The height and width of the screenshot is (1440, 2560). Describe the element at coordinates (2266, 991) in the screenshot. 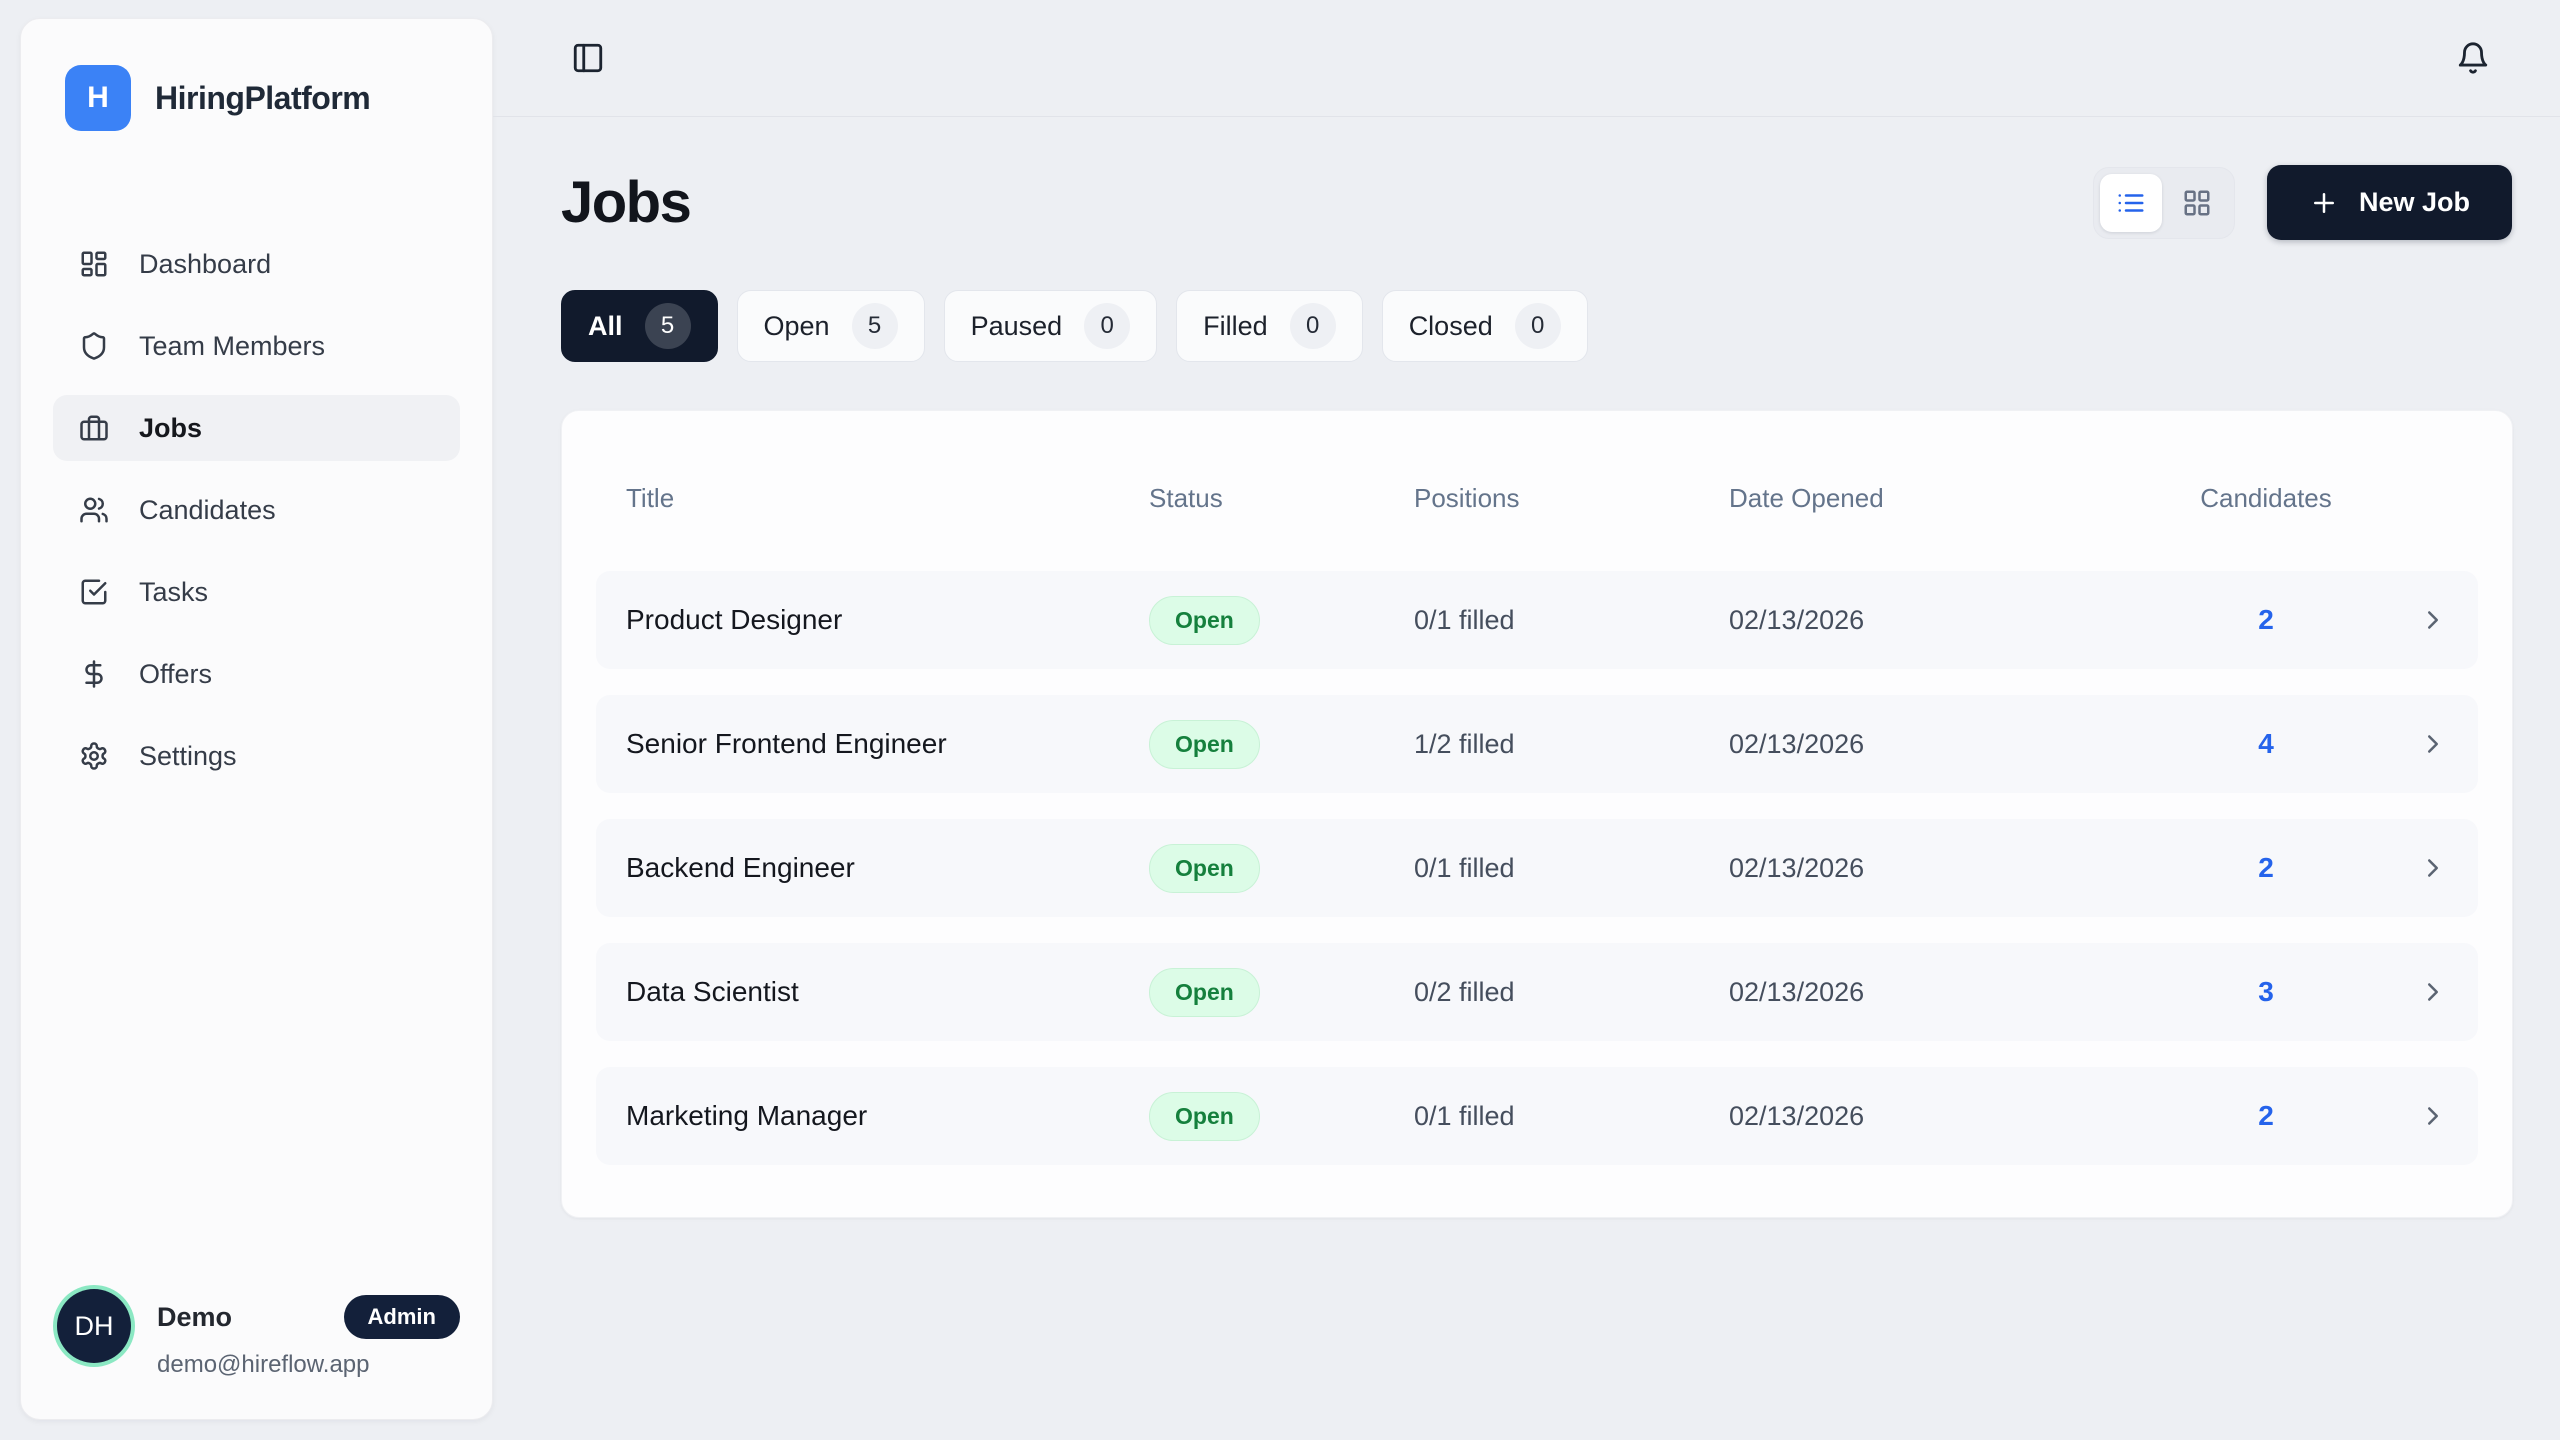

I see `candidates-count: 3` at that location.